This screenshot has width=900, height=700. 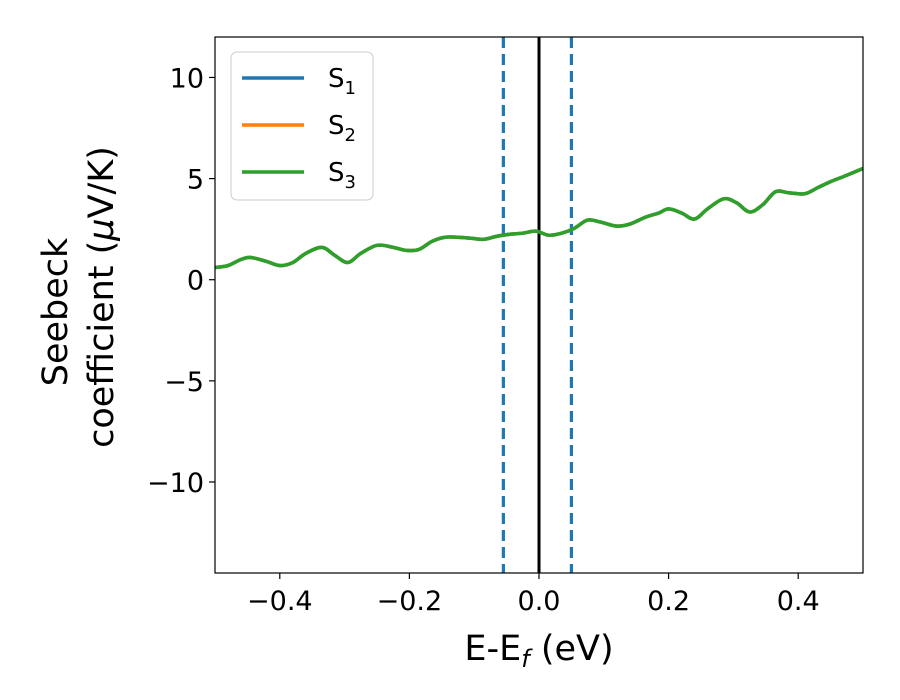 What do you see at coordinates (195, 281) in the screenshot?
I see `y-tick-label: 0` at bounding box center [195, 281].